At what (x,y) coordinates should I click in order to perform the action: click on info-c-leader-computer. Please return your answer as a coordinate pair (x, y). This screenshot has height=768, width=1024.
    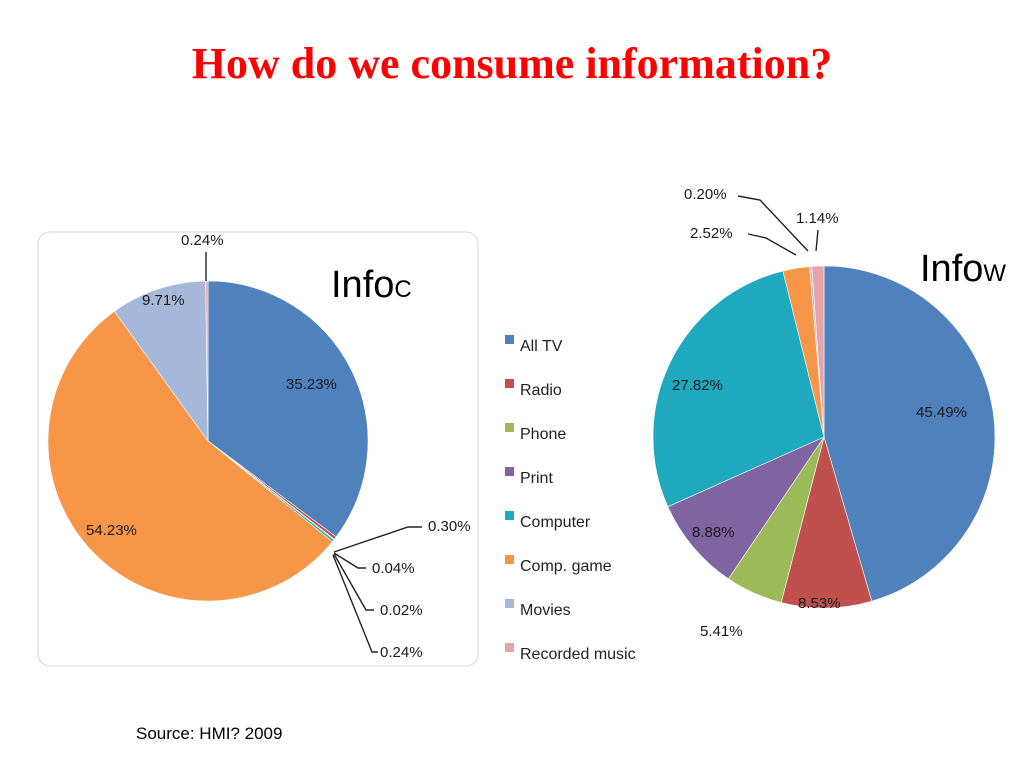
    Looking at the image, I should click on (355, 603).